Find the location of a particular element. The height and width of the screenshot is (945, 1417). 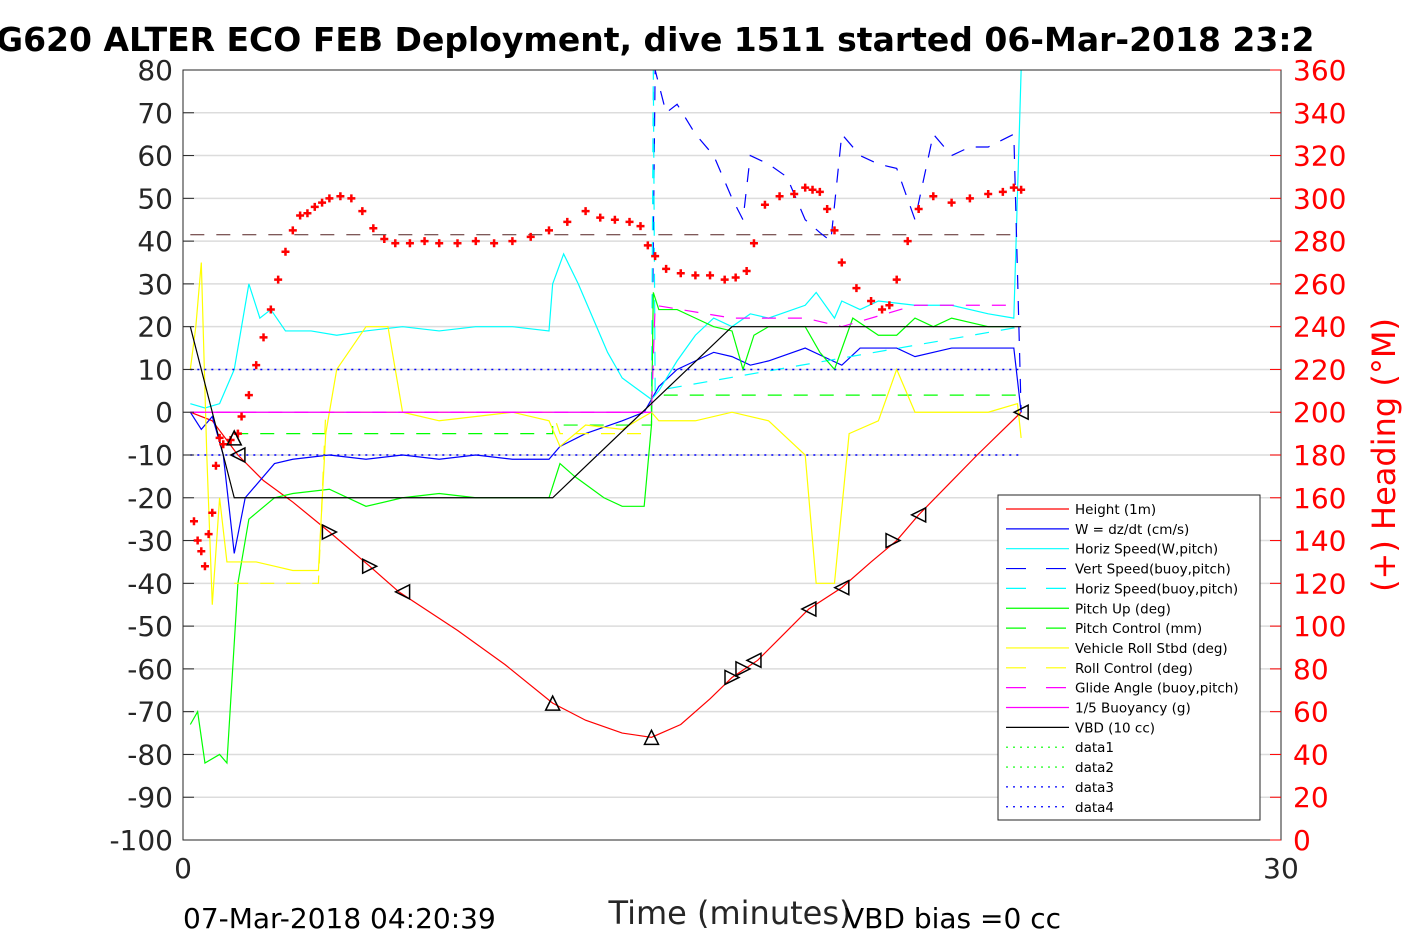

y-tick-label: -10 is located at coordinates (150, 455).